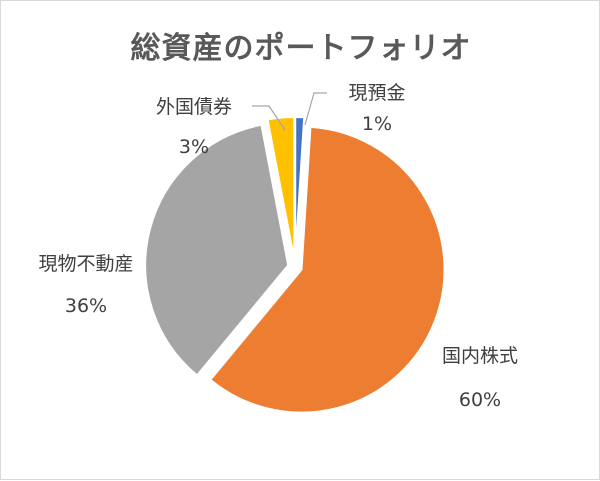 This screenshot has height=481, width=600. Describe the element at coordinates (281, 188) in the screenshot. I see `slice-foreign-bonds` at that location.